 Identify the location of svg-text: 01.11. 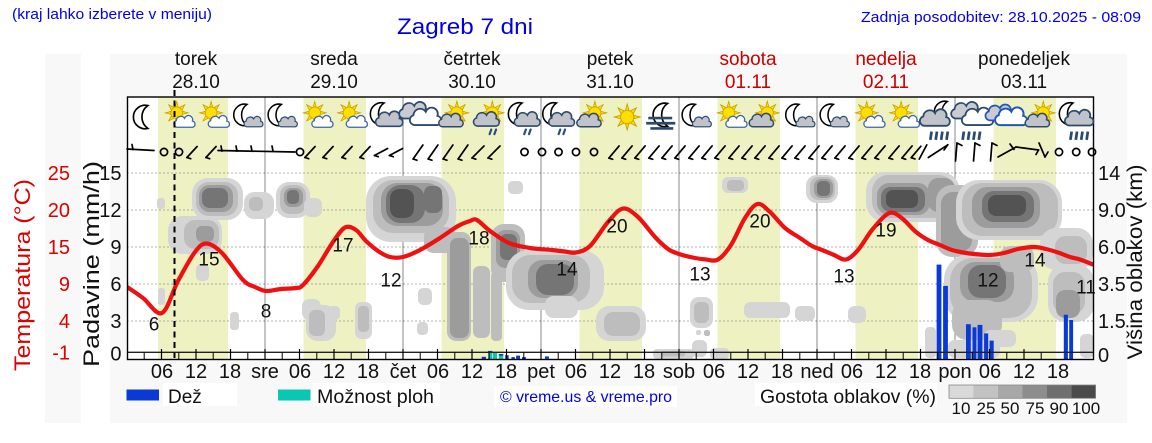
(748, 82).